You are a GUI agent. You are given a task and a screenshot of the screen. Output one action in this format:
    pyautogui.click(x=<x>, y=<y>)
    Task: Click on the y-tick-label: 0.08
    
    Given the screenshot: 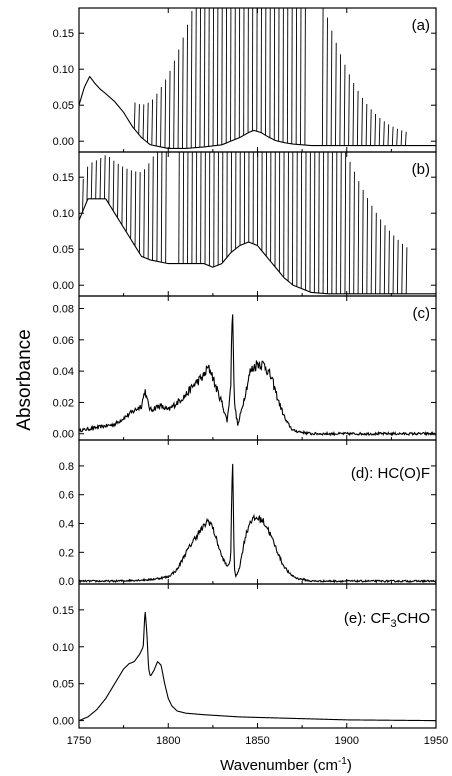 What is the action you would take?
    pyautogui.click(x=63, y=310)
    